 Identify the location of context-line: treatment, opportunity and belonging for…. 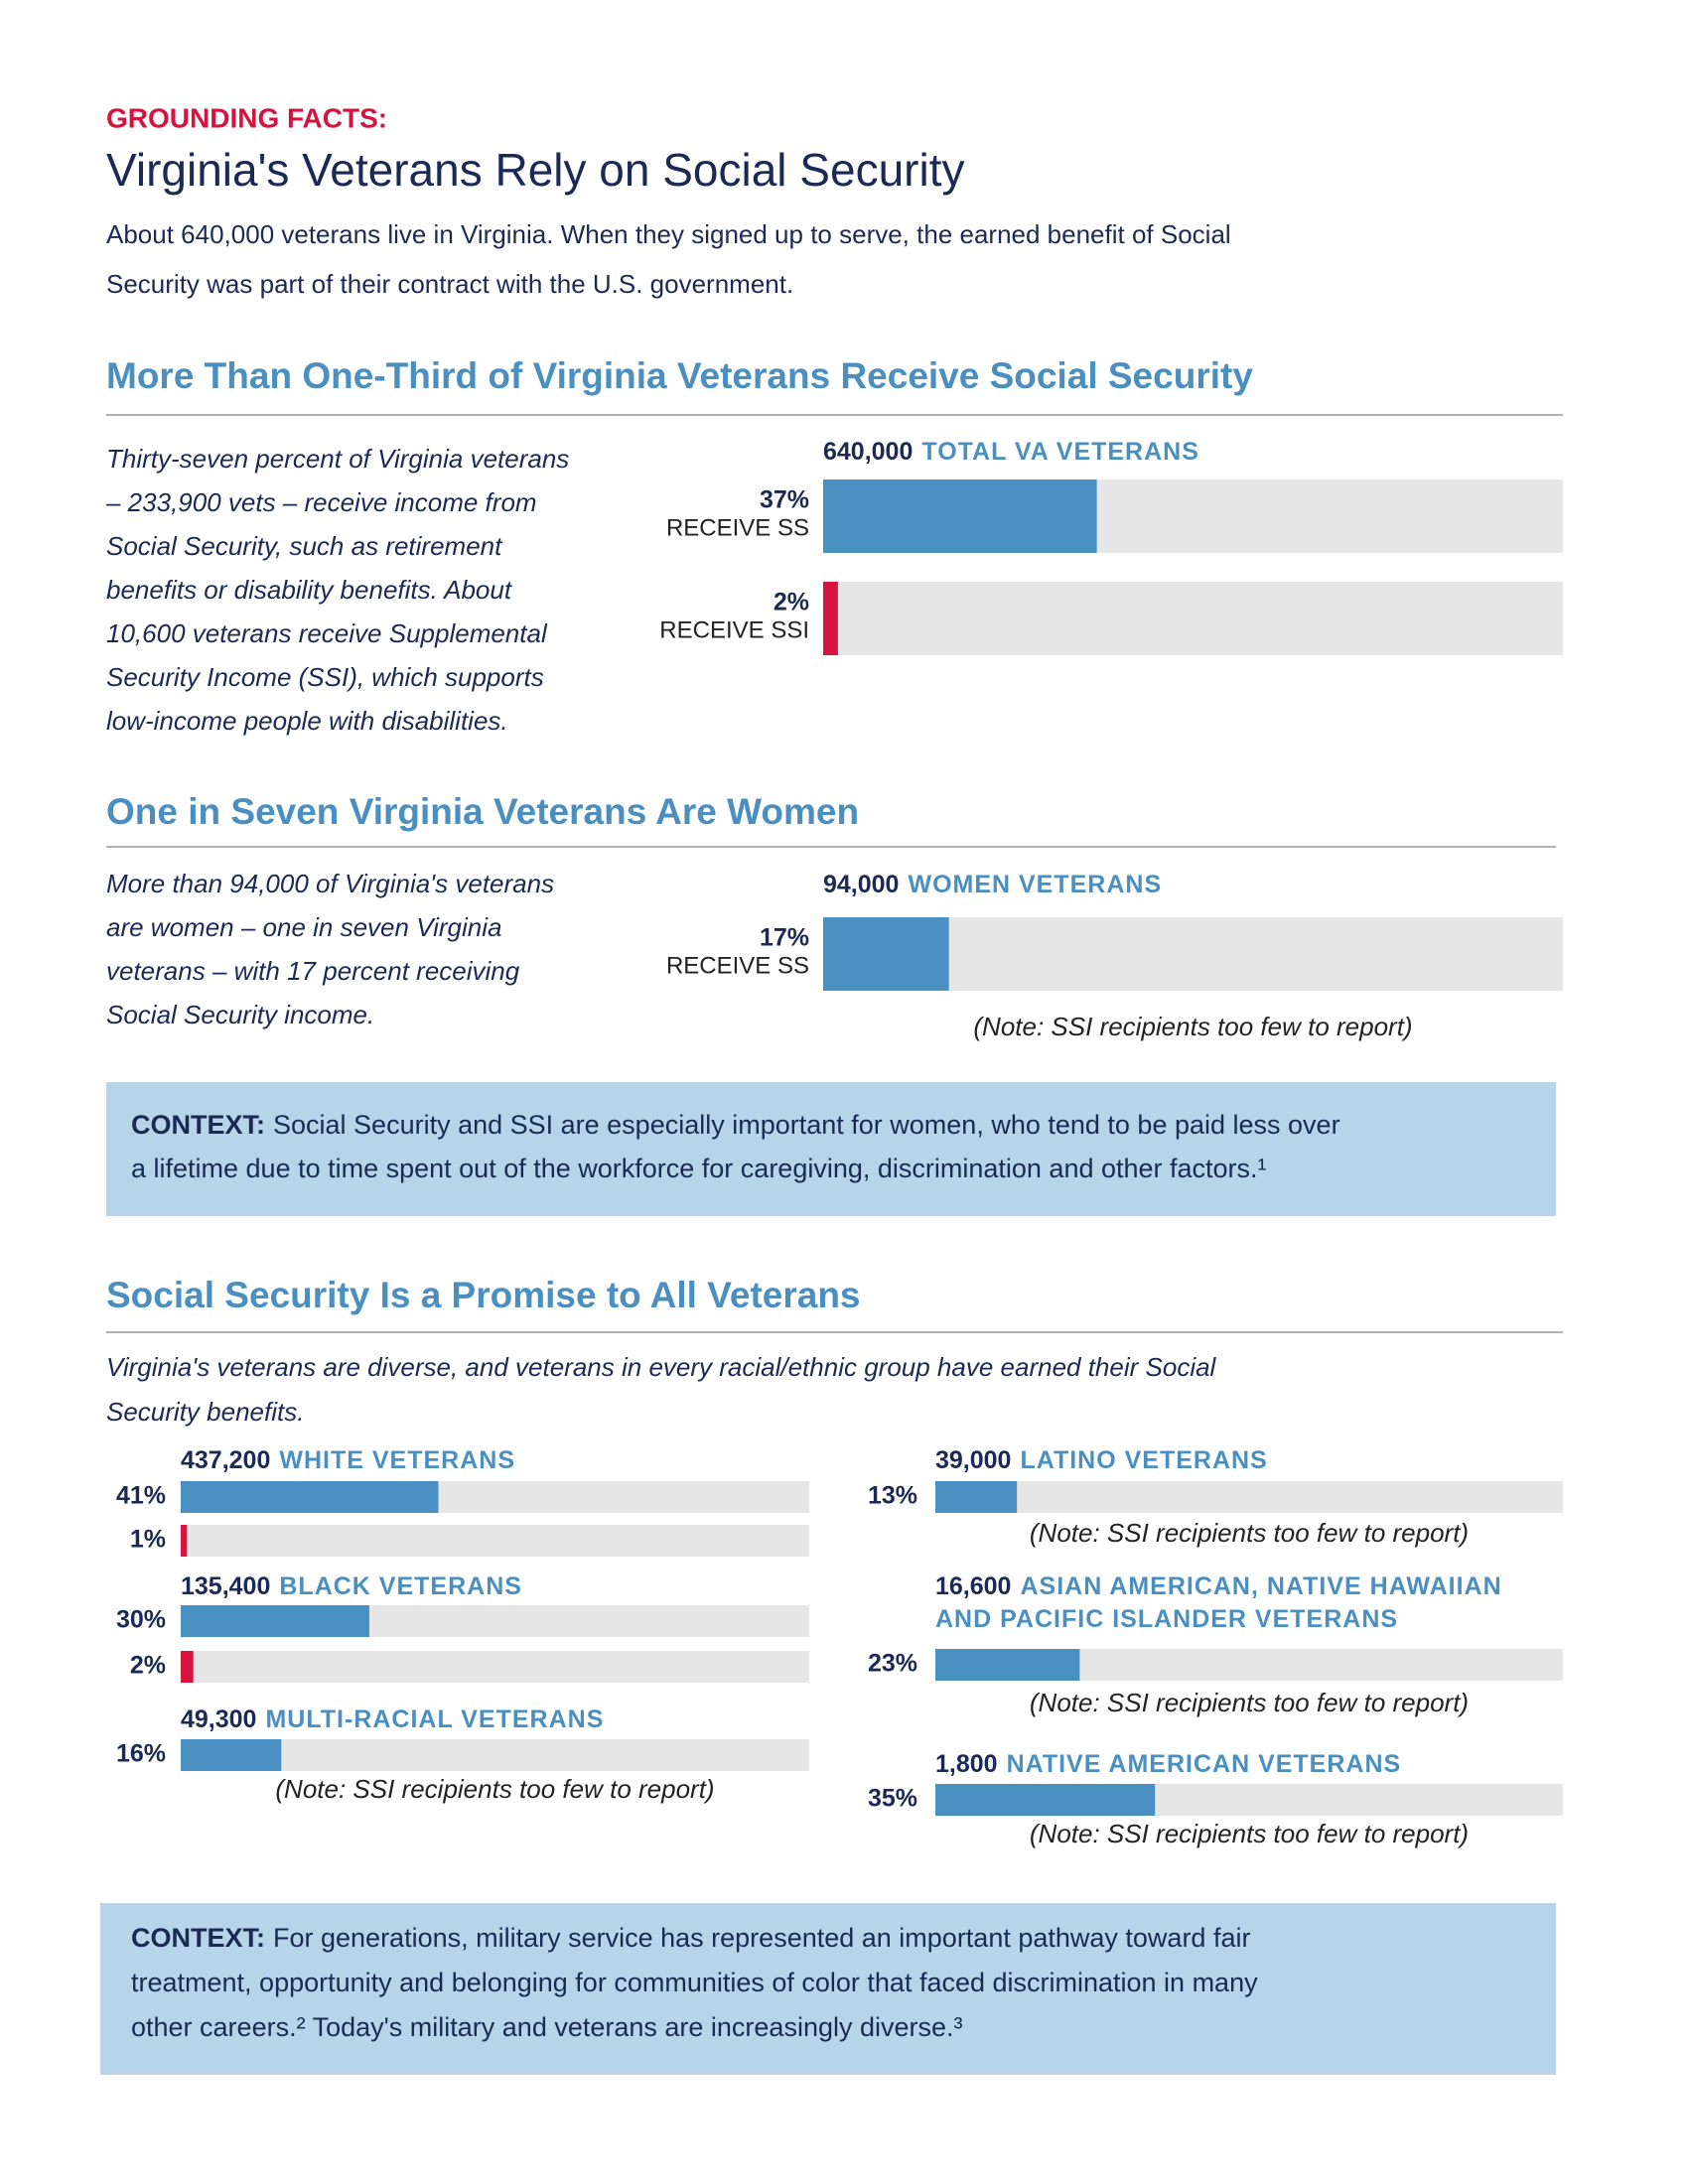
(694, 1982).